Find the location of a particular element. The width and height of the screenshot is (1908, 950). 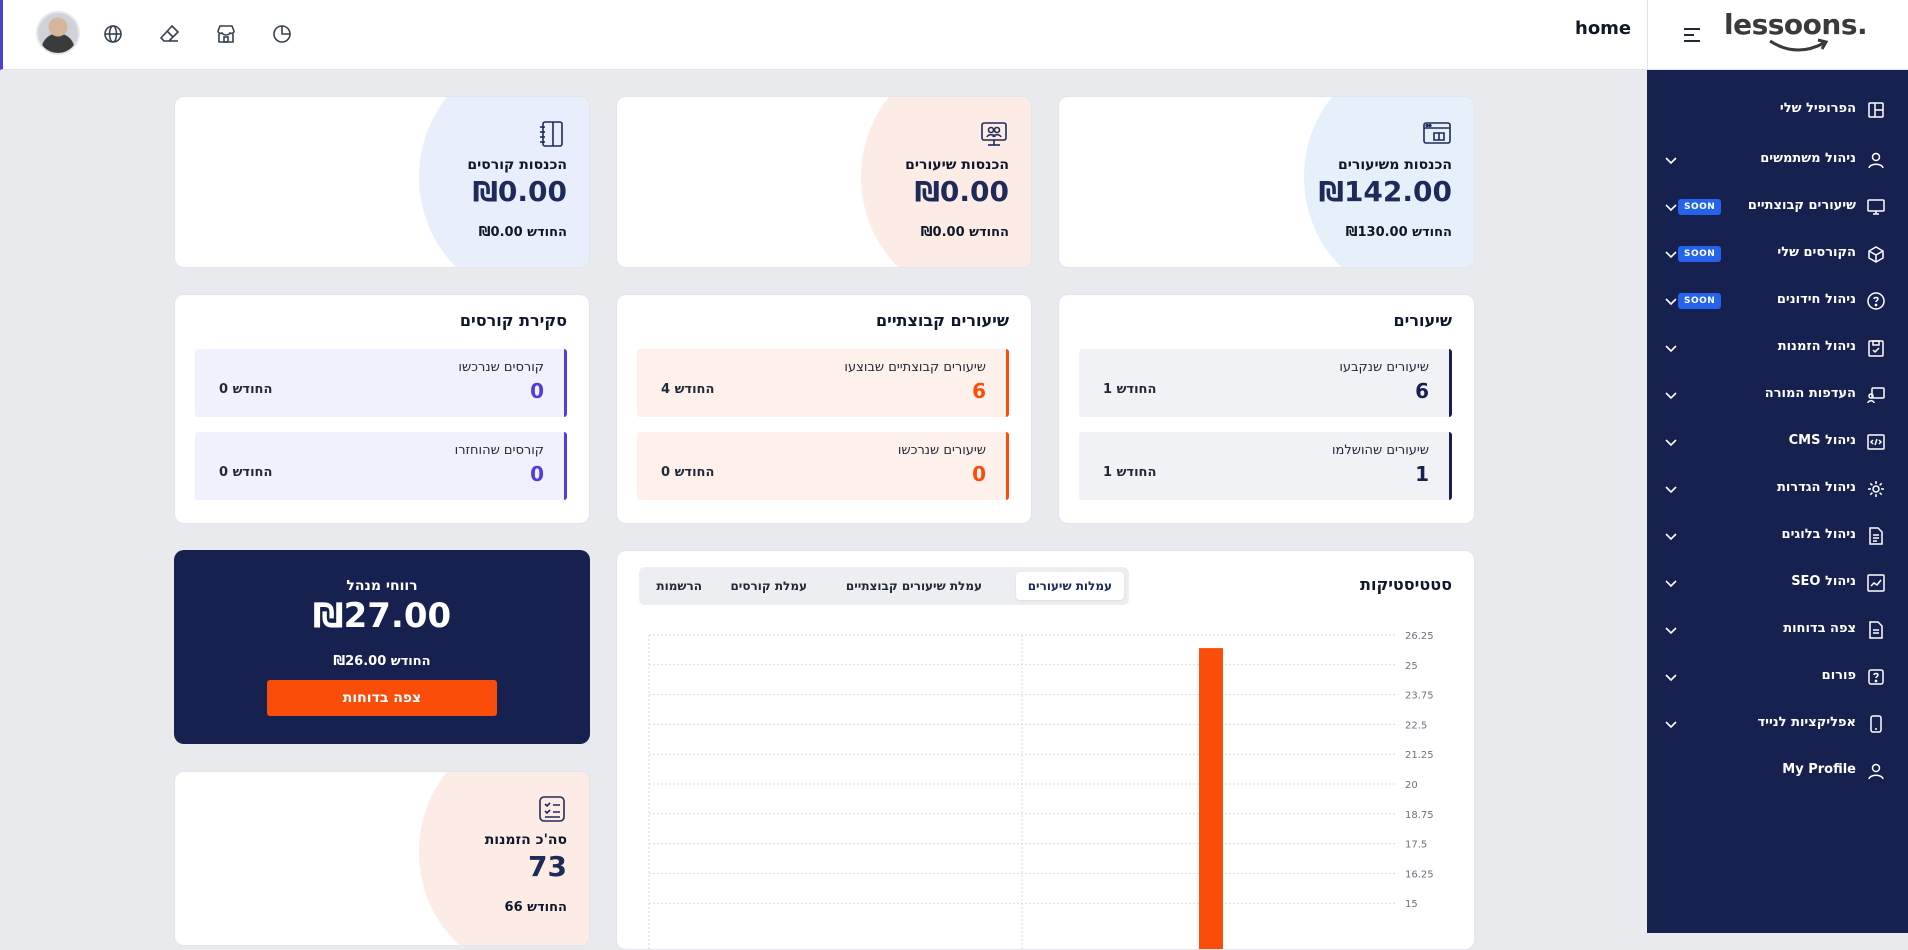

sidebar-item-label: My Profile is located at coordinates (1819, 769).